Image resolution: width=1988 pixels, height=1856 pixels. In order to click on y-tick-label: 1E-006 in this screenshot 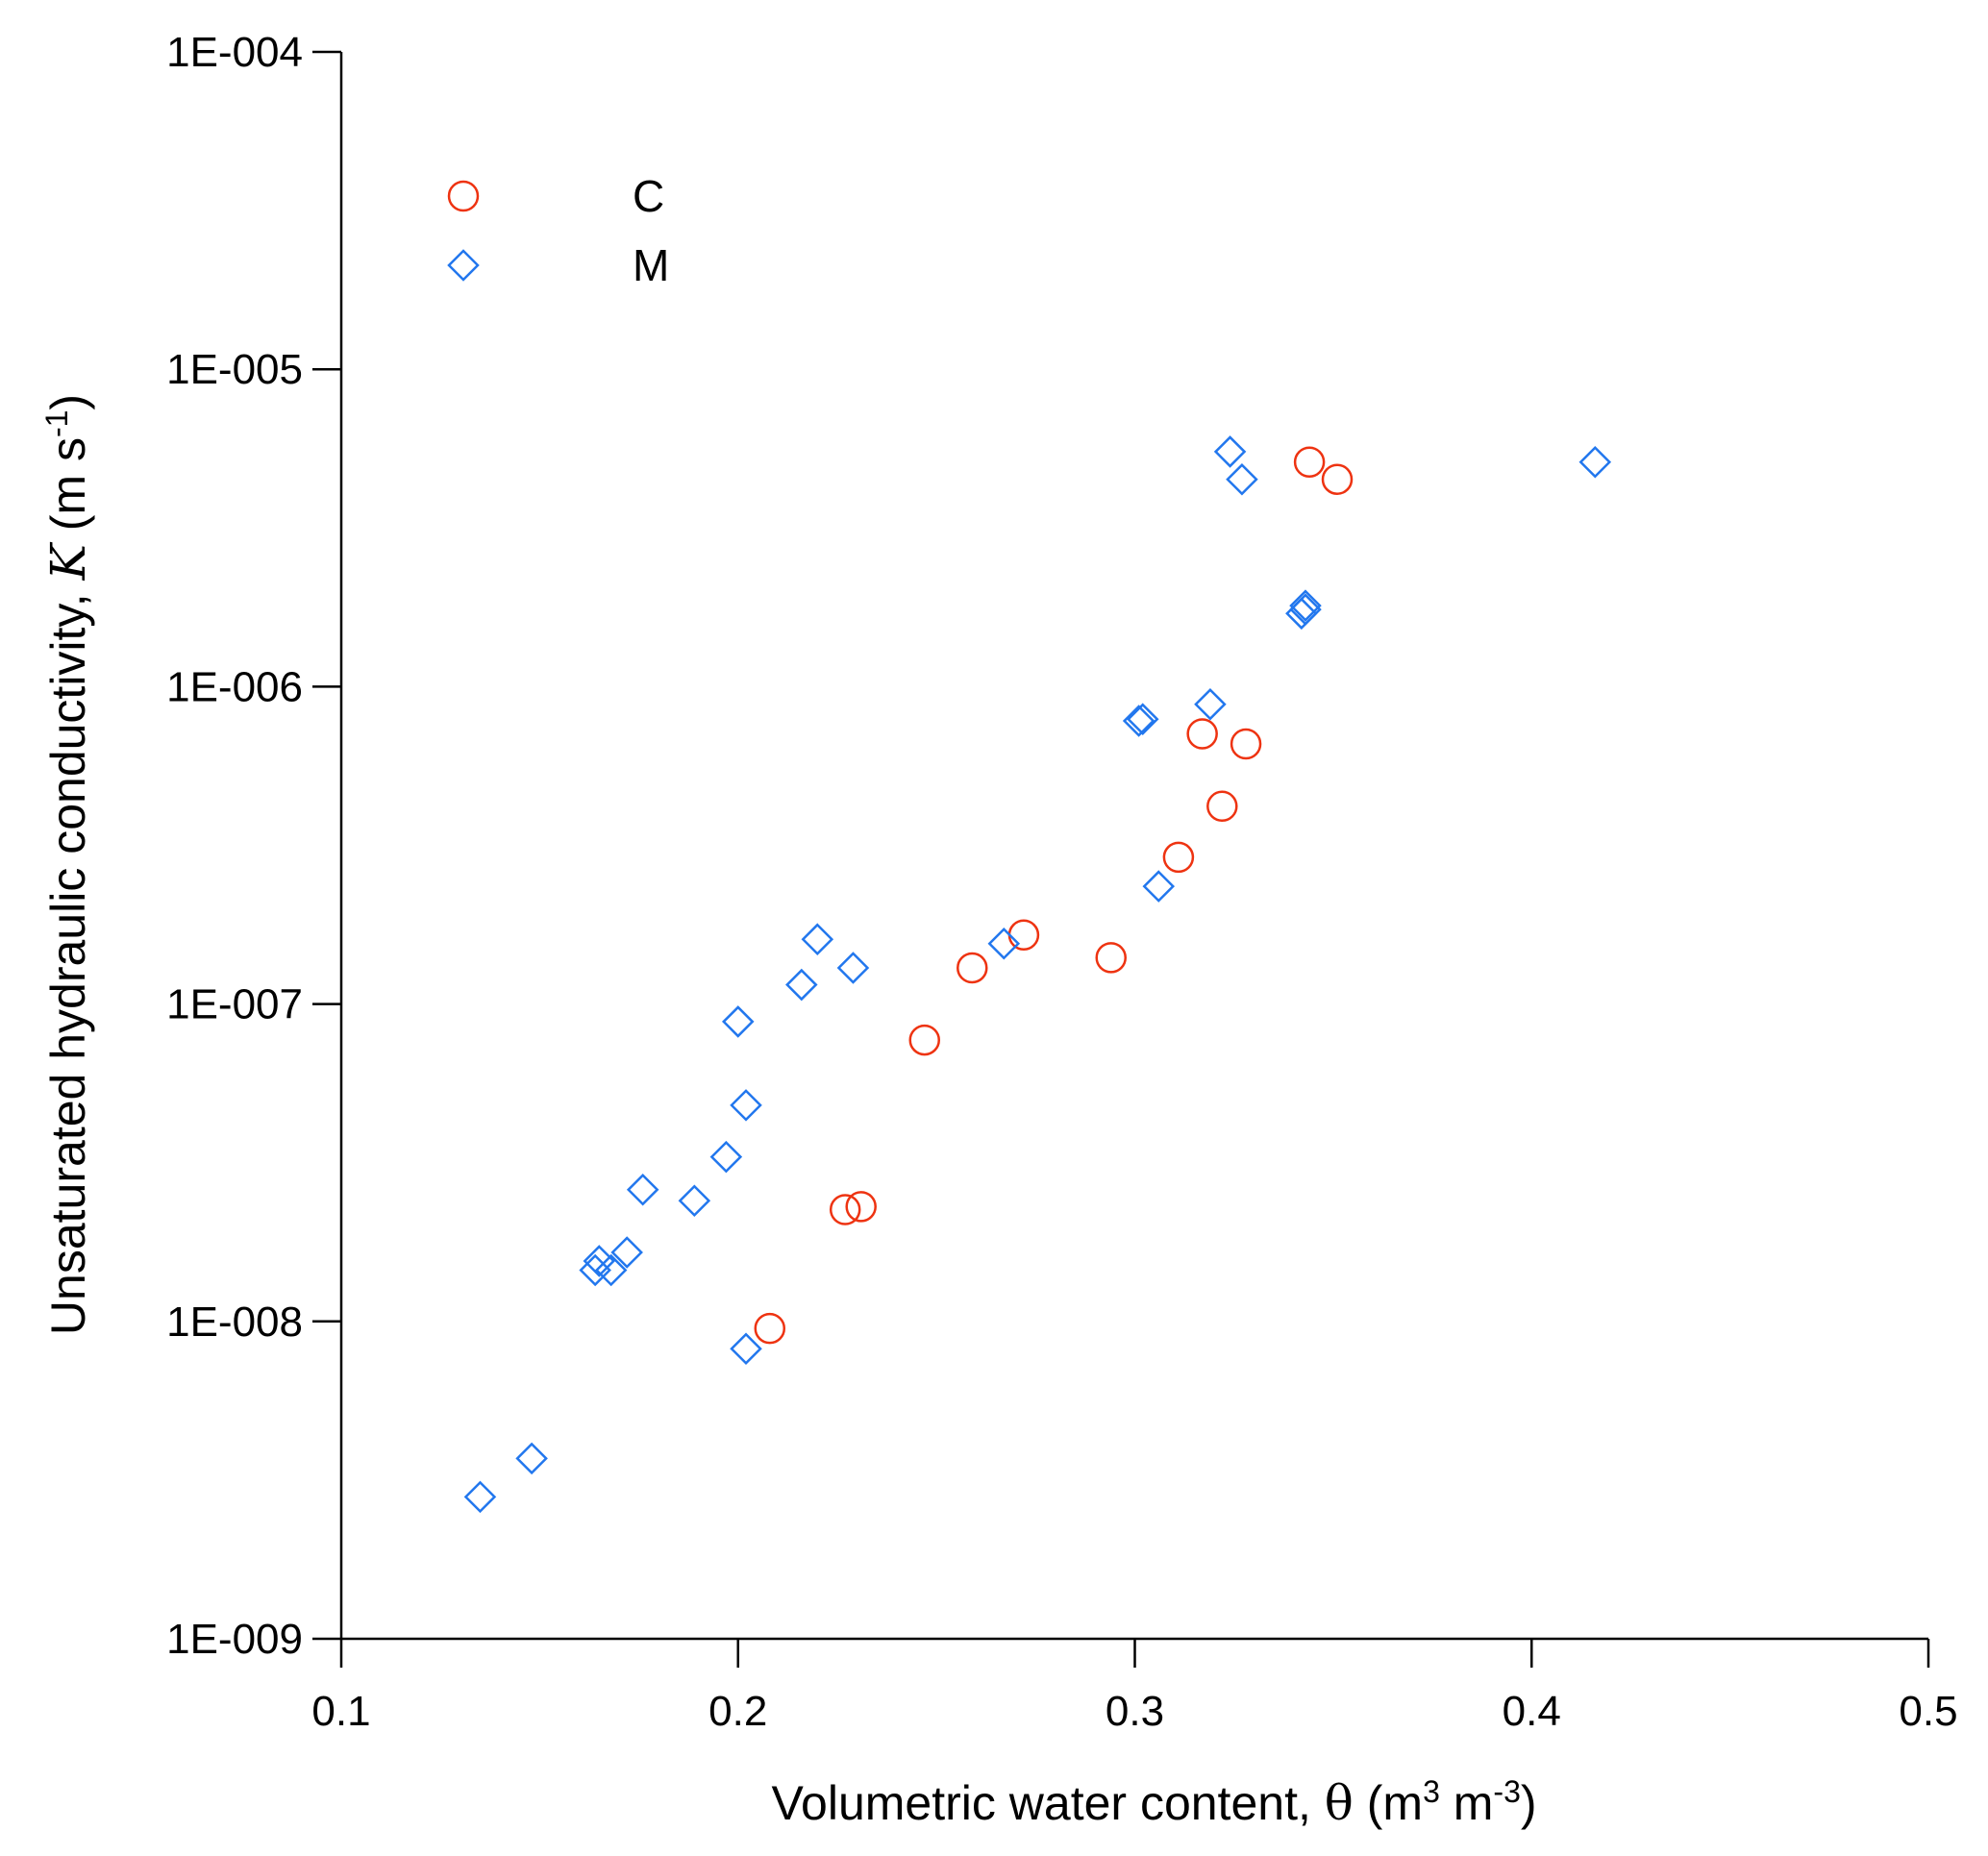, I will do `click(234, 687)`.